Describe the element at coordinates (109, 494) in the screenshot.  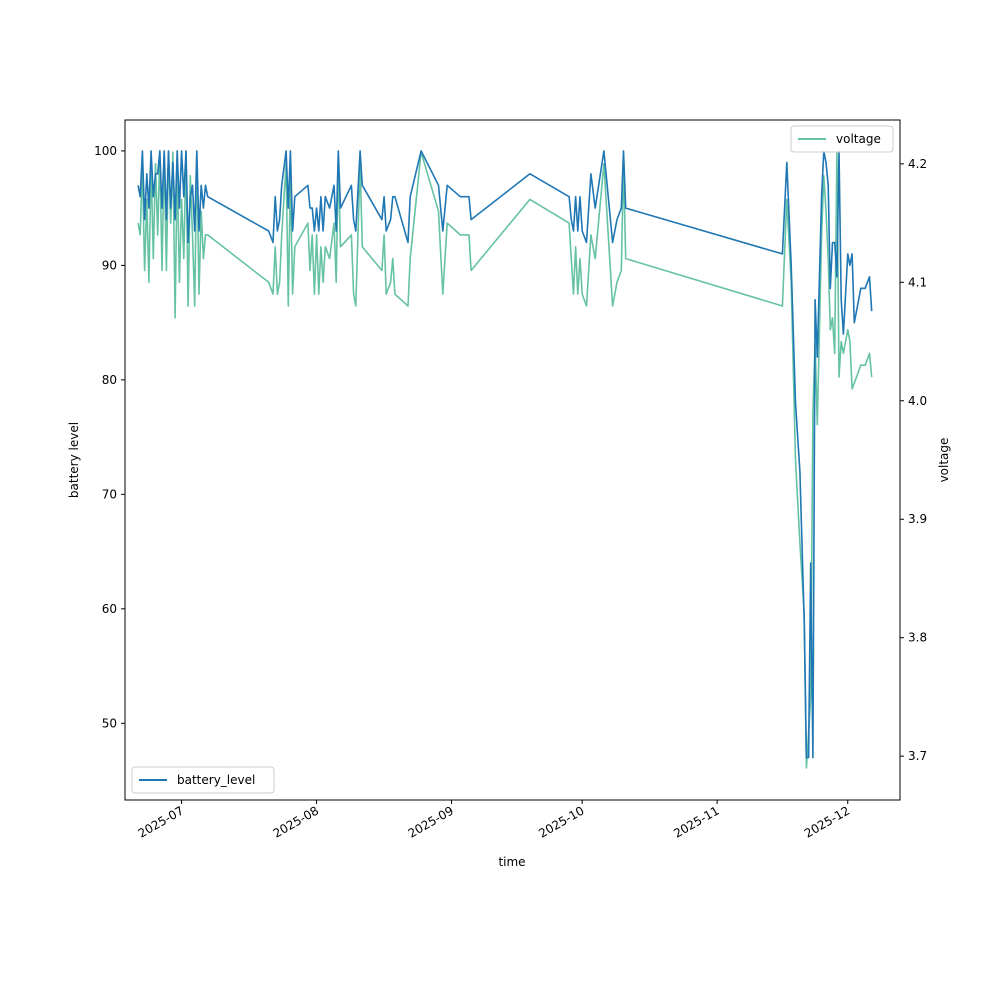
I see `left-y-tick-label: 70` at that location.